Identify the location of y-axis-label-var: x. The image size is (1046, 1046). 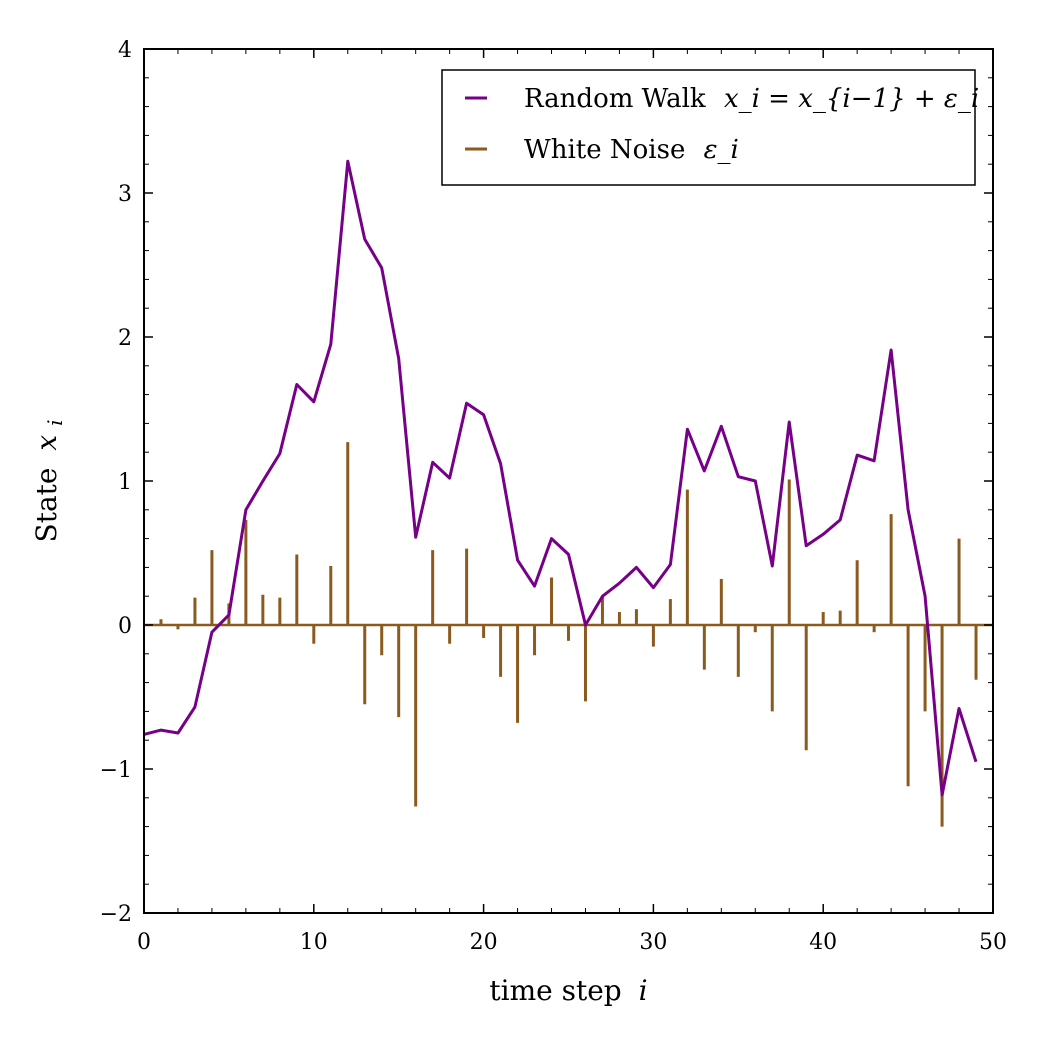
(46, 443).